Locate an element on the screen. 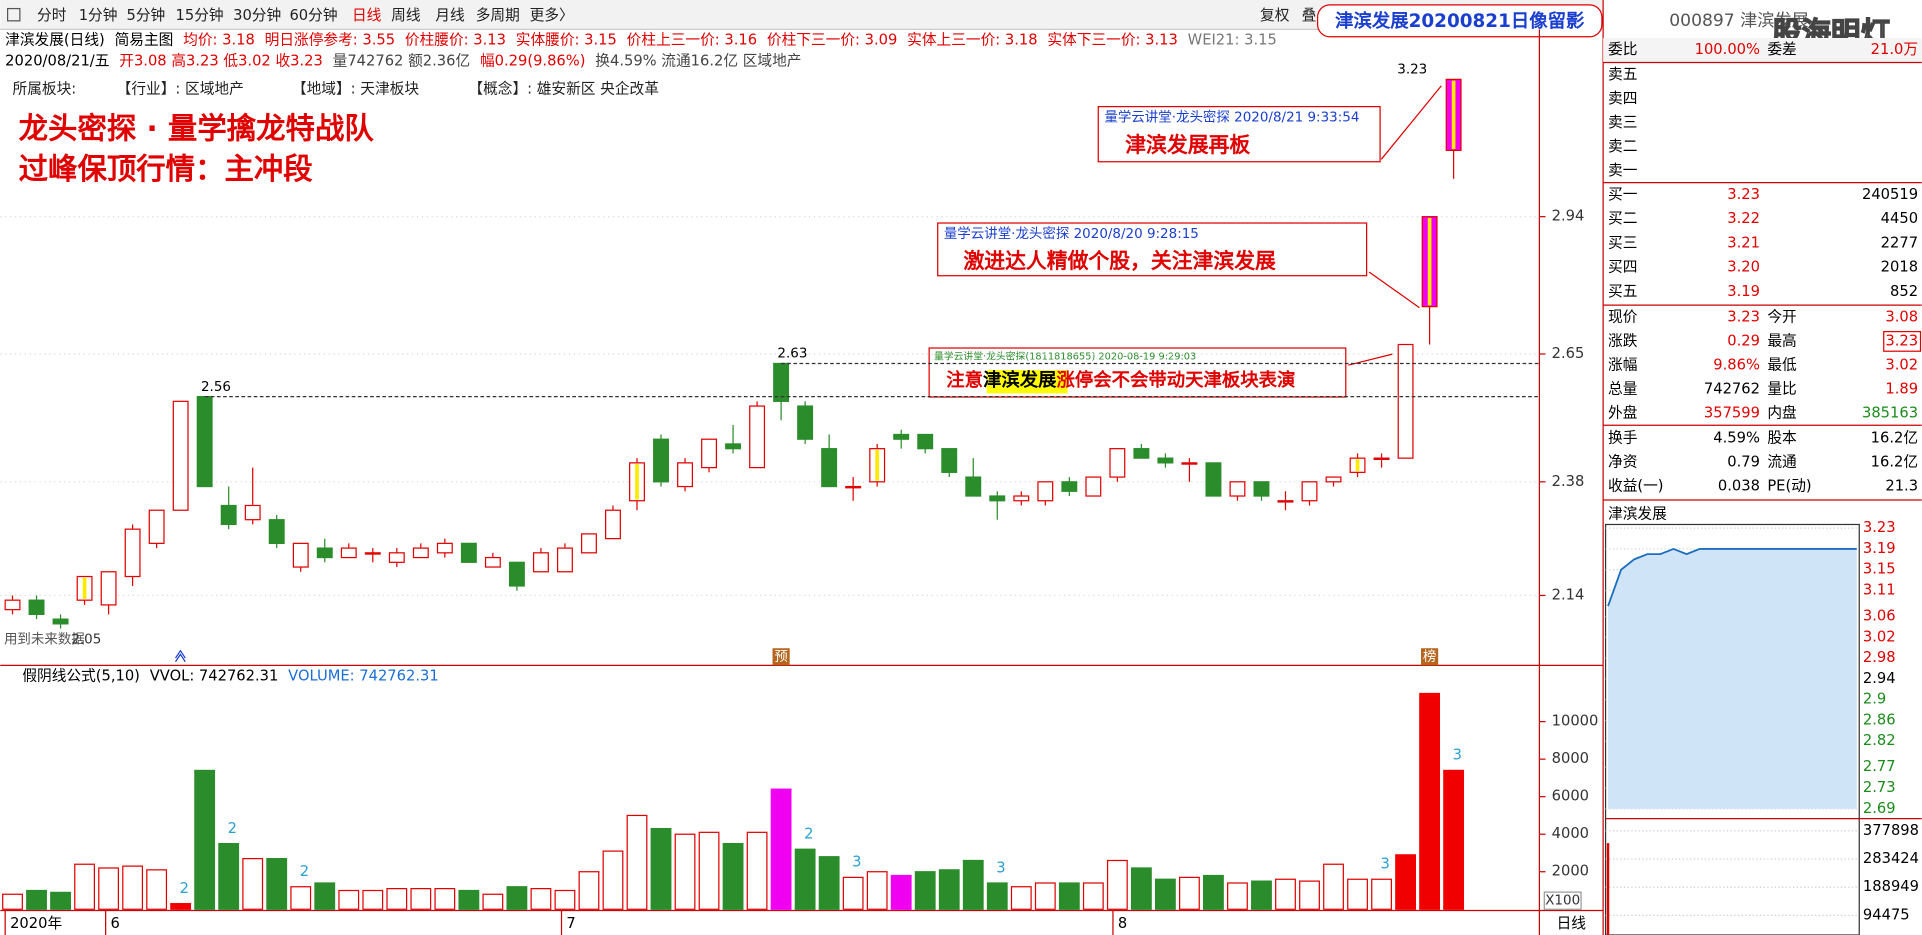 Image resolution: width=1922 pixels, height=935 pixels. vol-tick-label: 8000 is located at coordinates (1570, 758).